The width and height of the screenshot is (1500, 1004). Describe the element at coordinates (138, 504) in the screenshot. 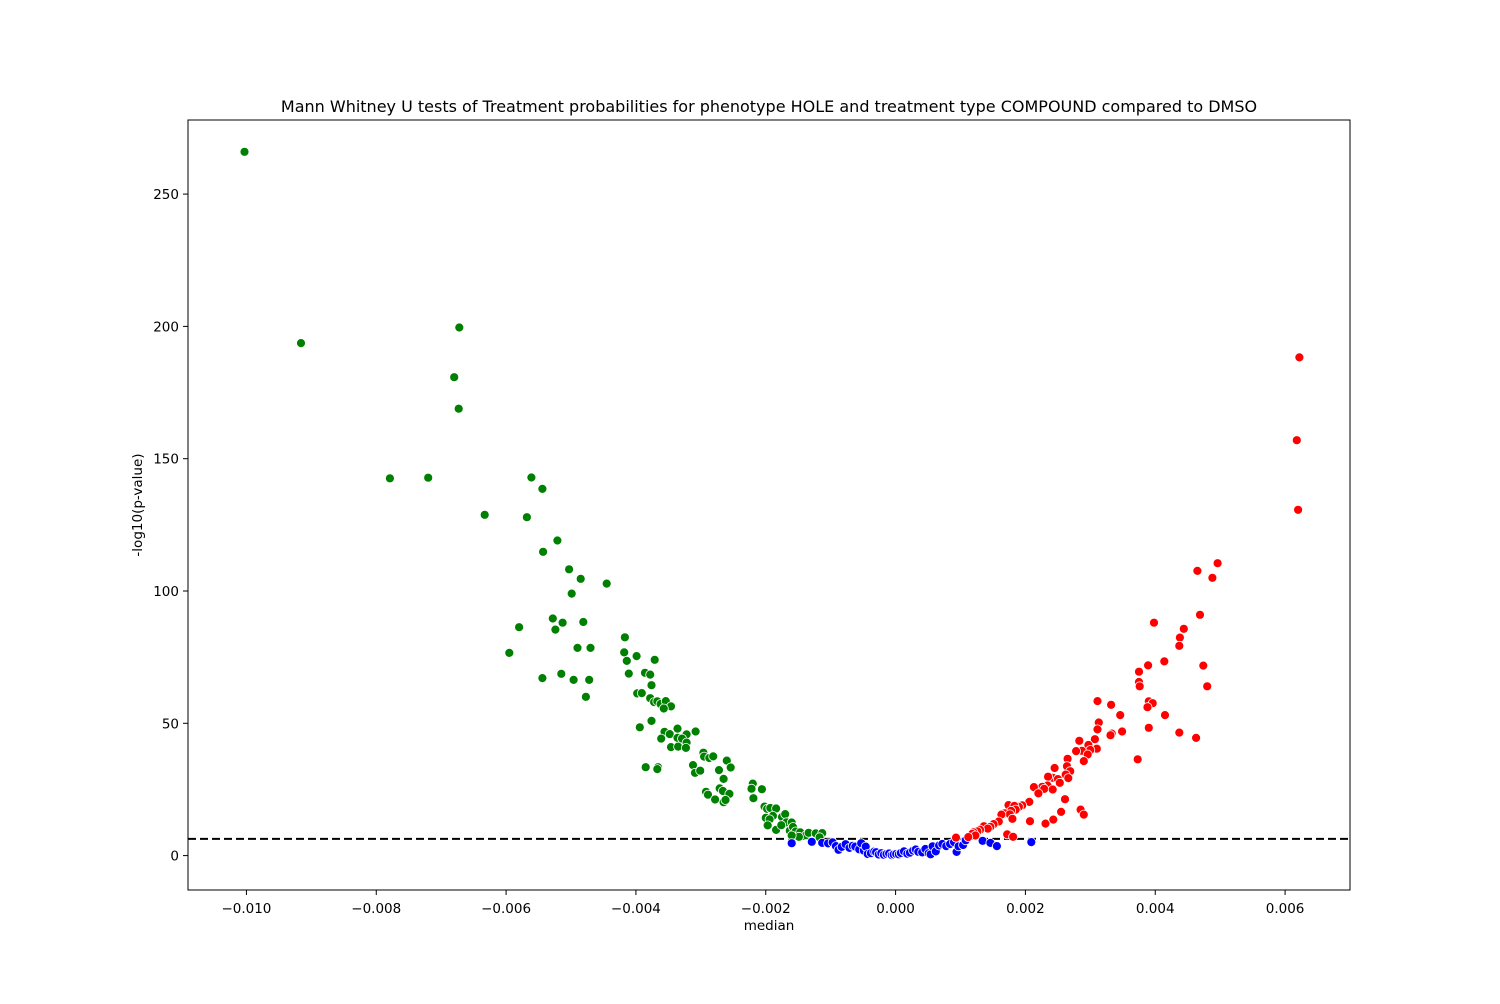

I see `y-axis-label: -log10(p-value)` at that location.